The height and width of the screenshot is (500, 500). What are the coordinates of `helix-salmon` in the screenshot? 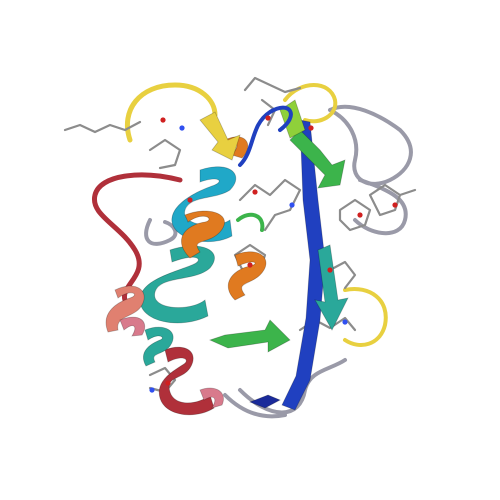 It's located at (125, 309).